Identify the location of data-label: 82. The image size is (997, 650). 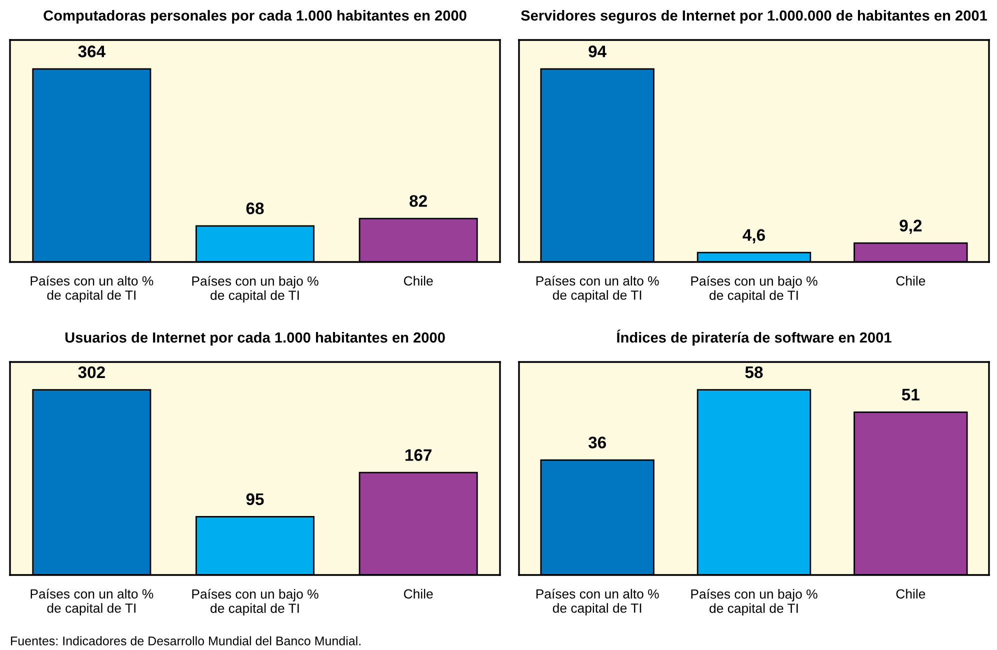
(418, 201).